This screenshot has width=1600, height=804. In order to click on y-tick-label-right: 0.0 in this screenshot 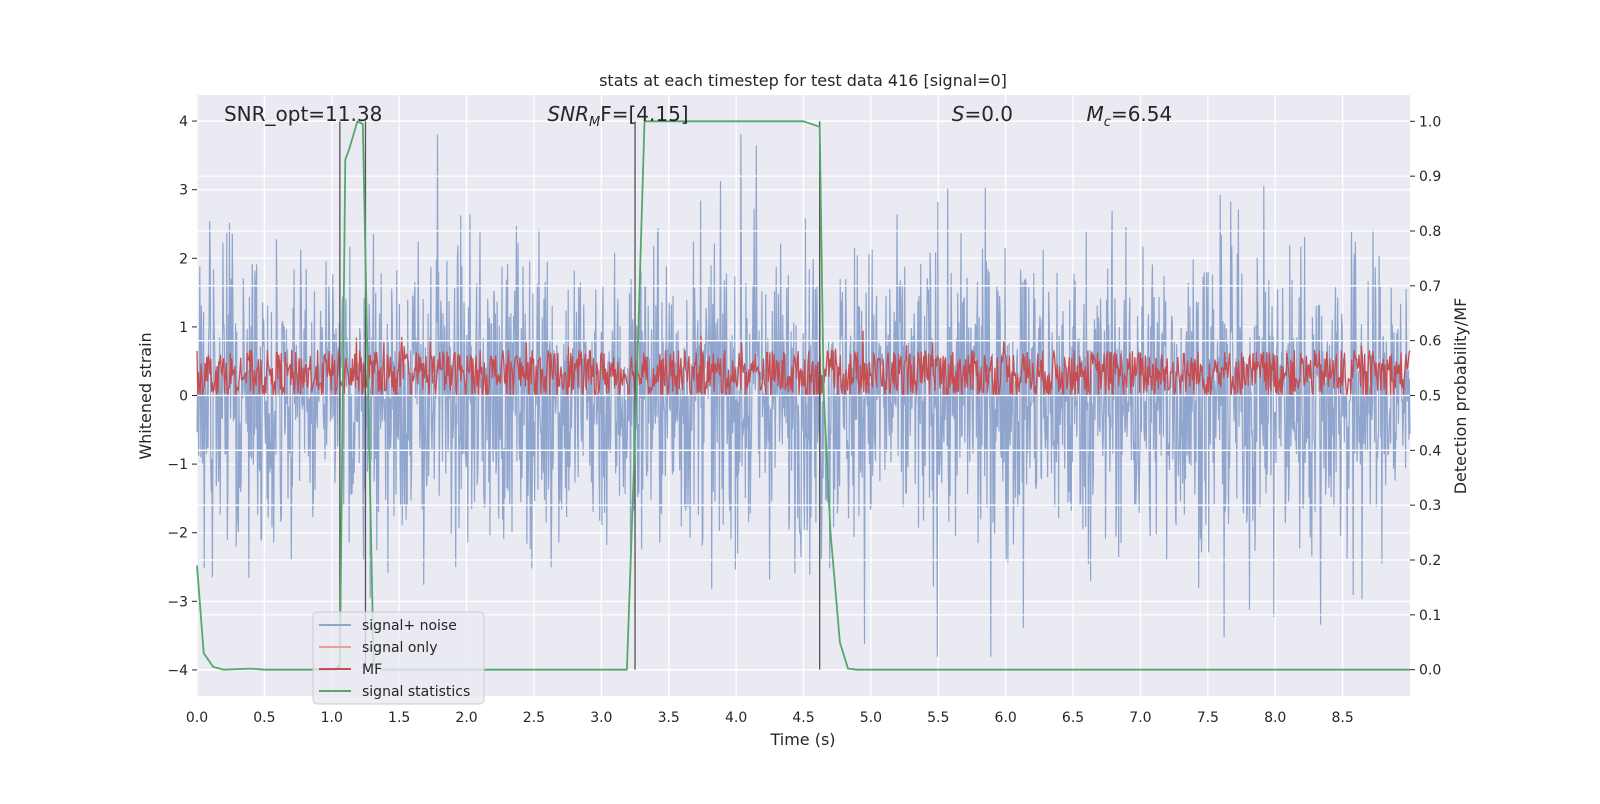, I will do `click(1430, 671)`.